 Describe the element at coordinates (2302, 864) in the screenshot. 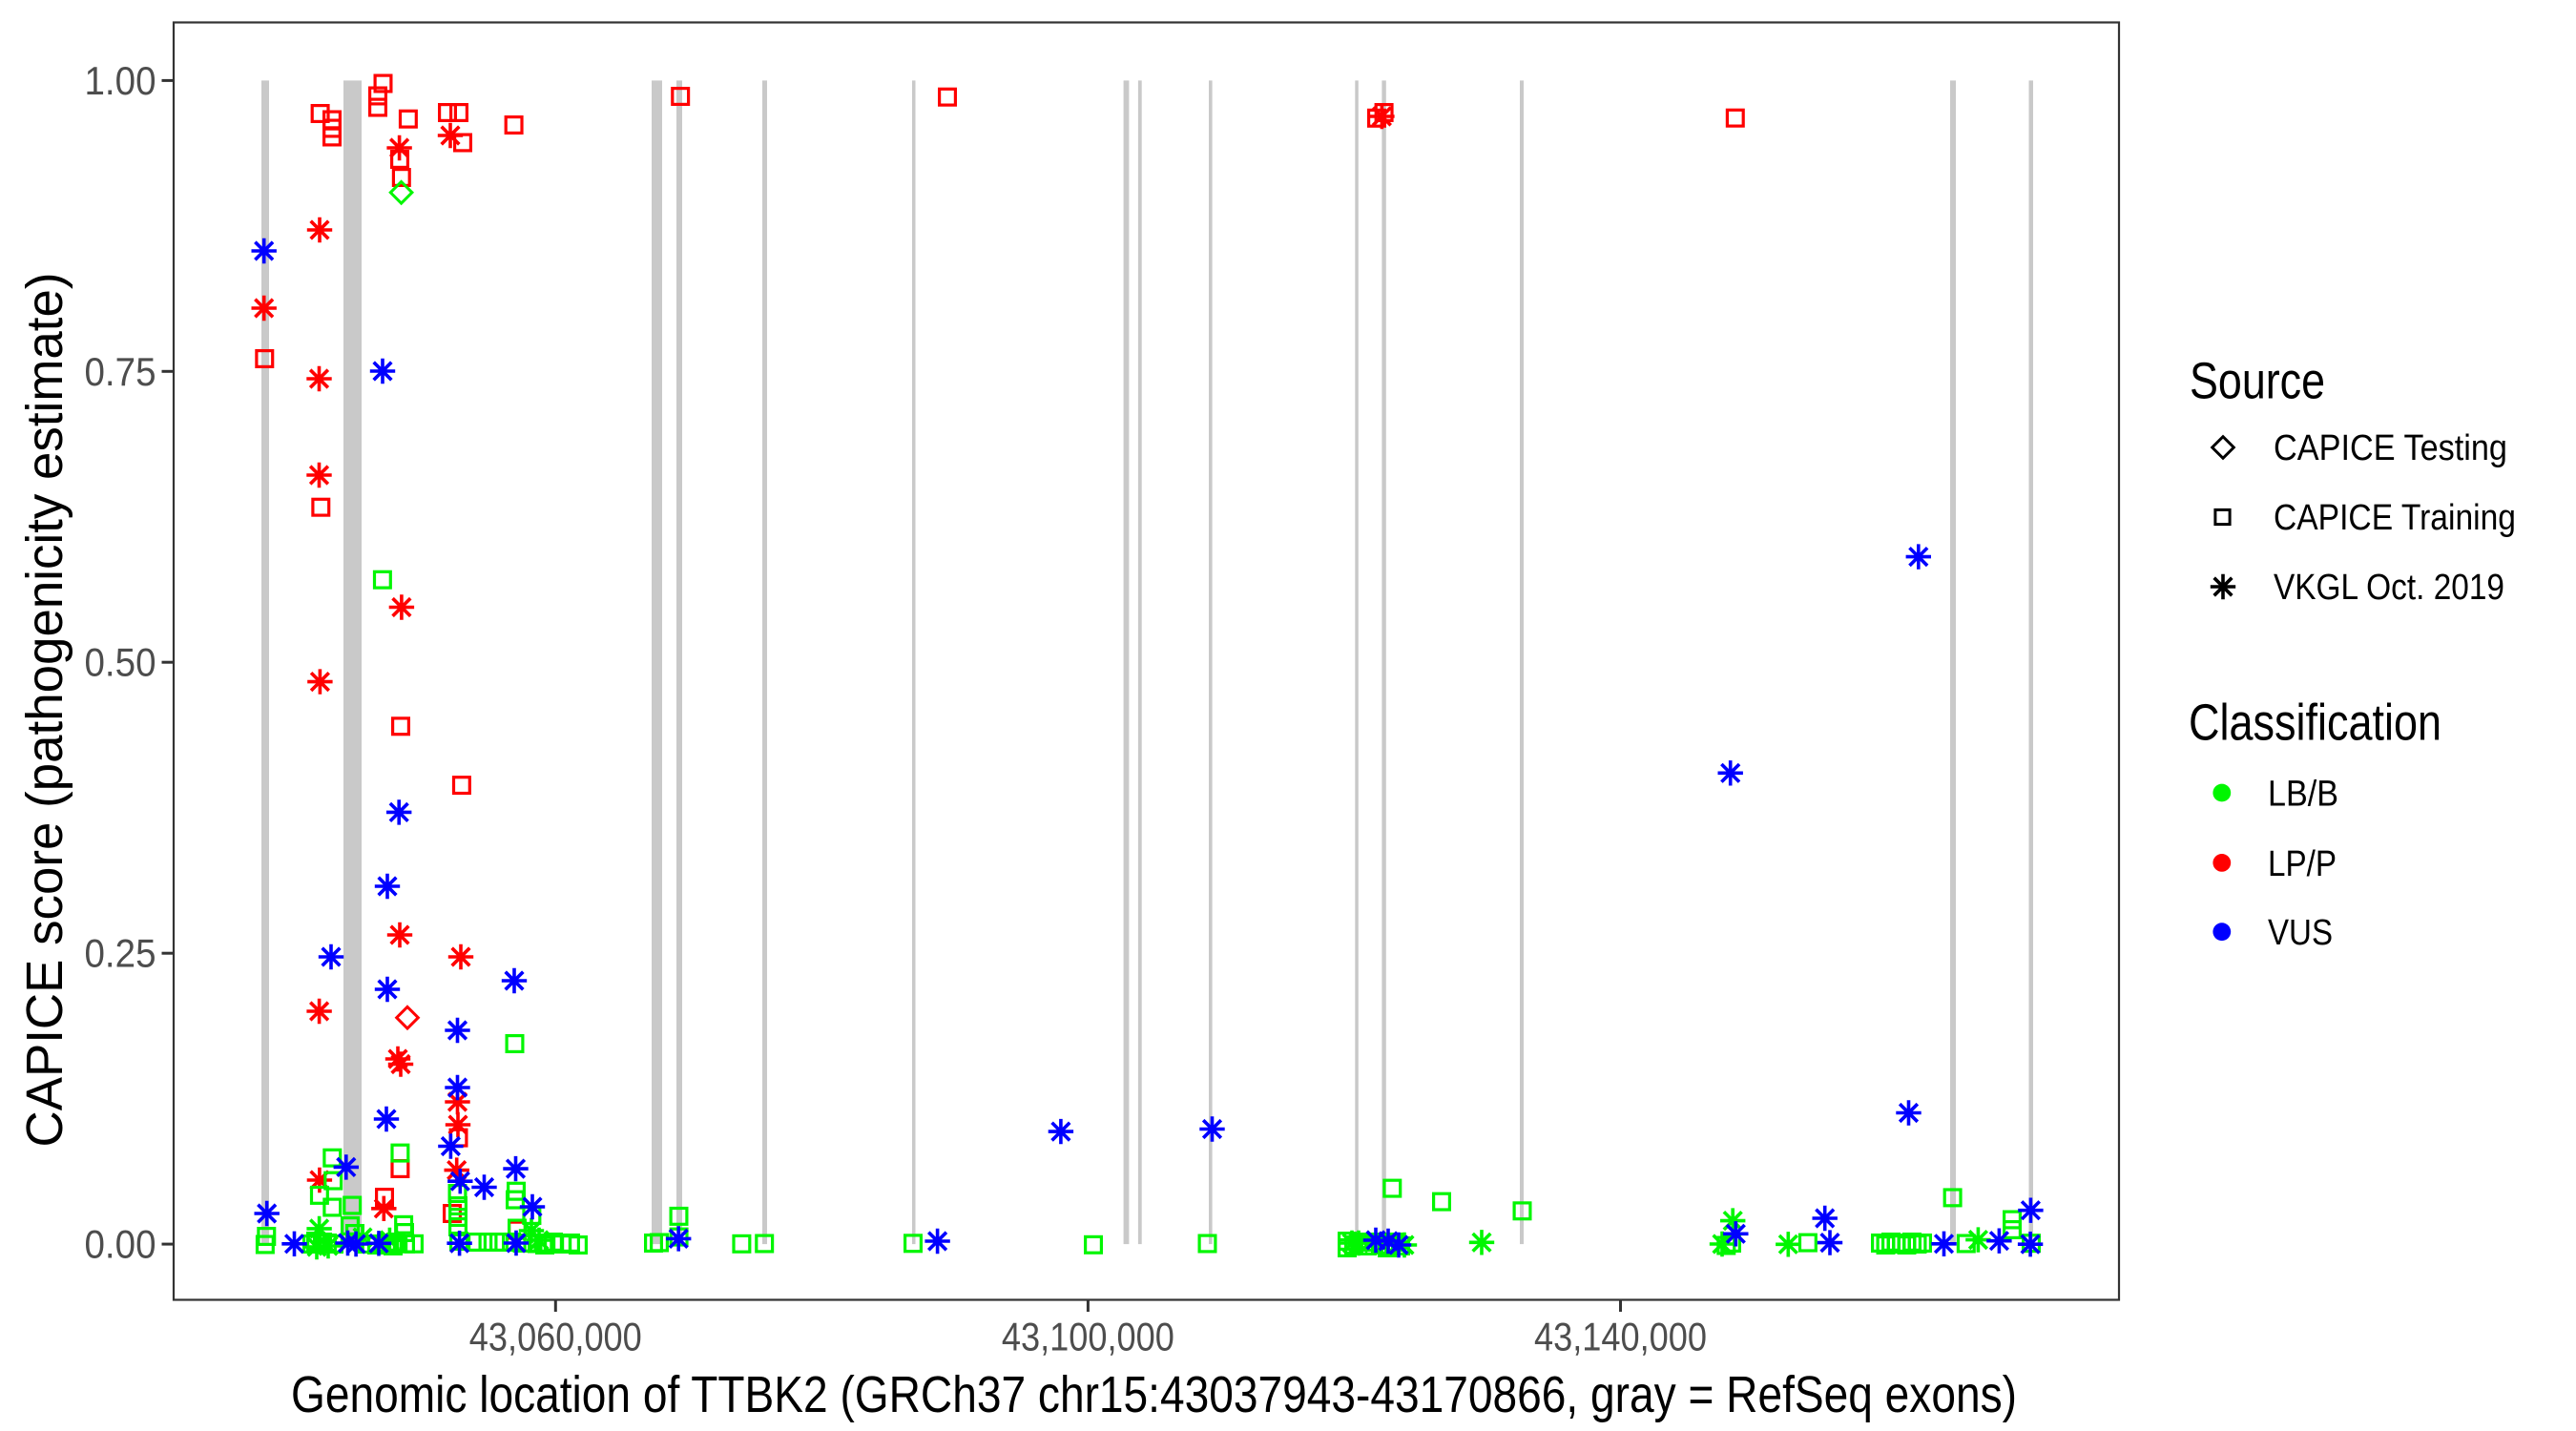

I see `svg-text: LP/P` at that location.